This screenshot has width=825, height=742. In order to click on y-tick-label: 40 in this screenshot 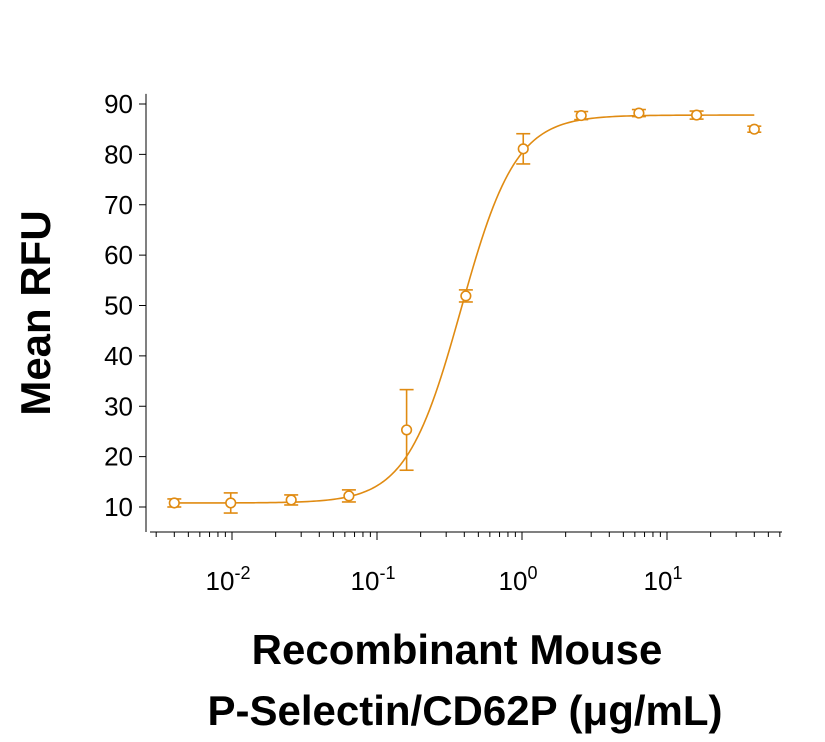, I will do `click(118, 356)`.